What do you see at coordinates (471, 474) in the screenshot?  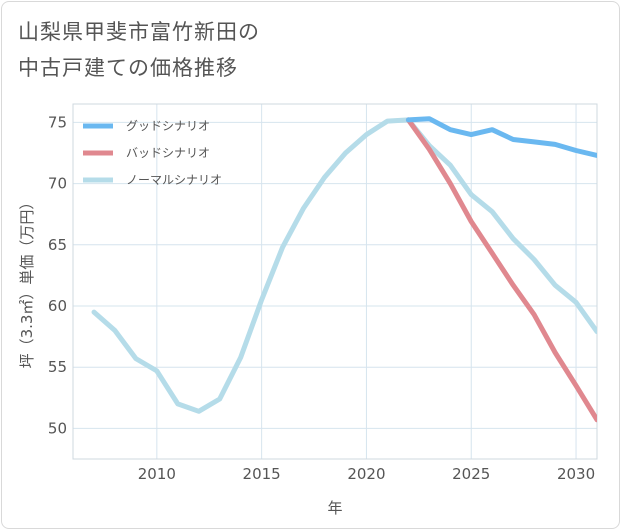 I see `x-tick-label: 2025` at bounding box center [471, 474].